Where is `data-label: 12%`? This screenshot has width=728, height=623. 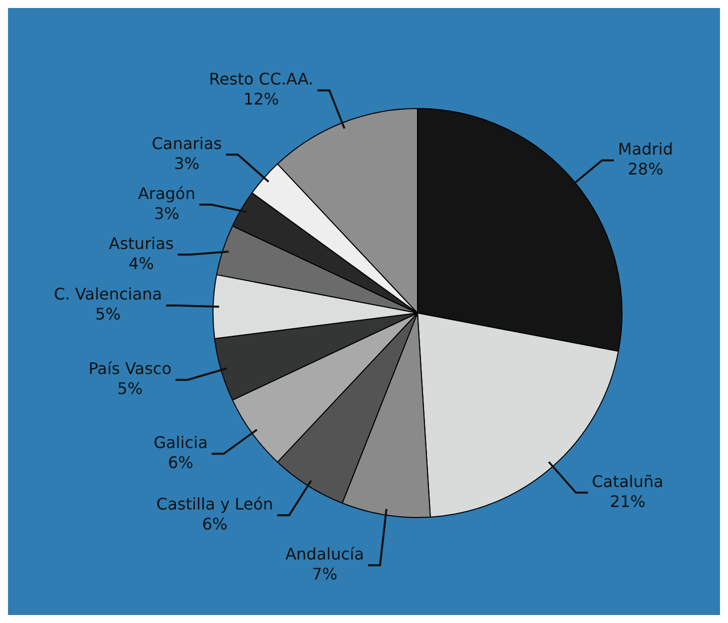
data-label: 12% is located at coordinates (261, 98).